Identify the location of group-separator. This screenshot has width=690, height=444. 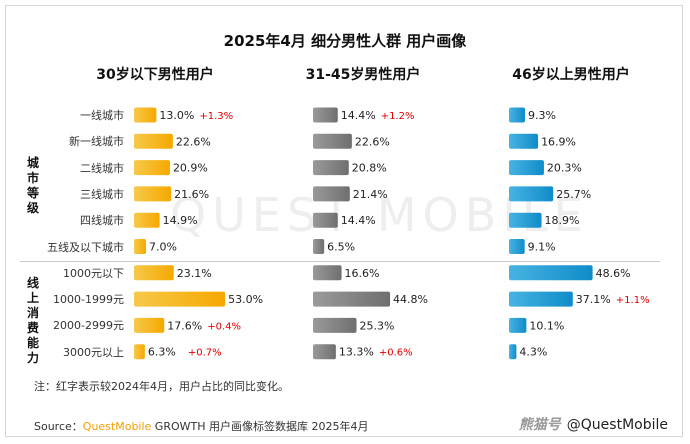
(340, 261).